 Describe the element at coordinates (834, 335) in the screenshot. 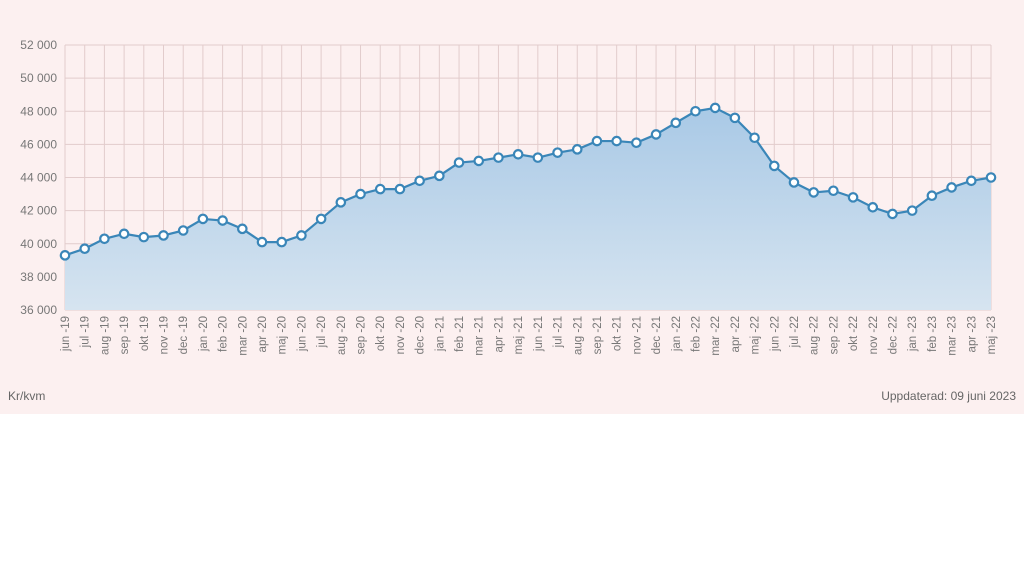

I see `x-tick-label: sep -22` at that location.